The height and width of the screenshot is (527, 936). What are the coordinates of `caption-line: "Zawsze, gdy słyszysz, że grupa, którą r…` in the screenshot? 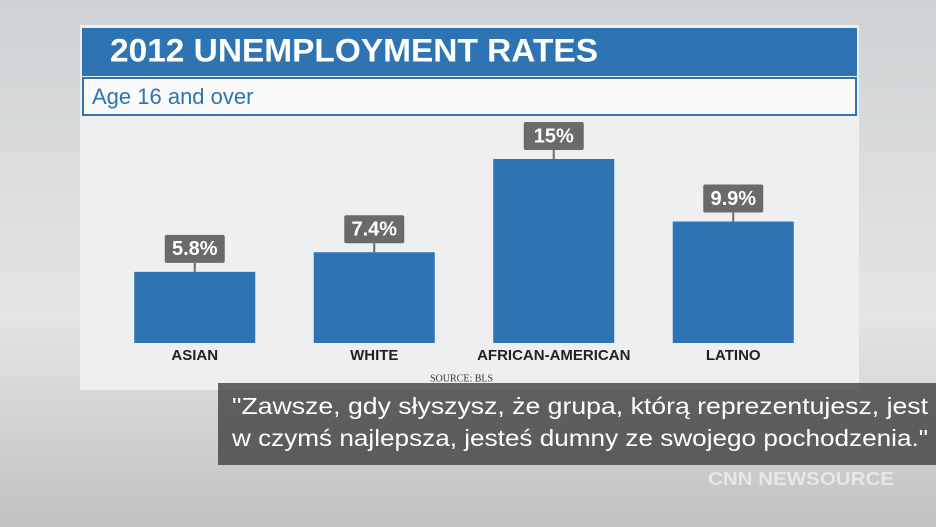 It's located at (580, 406).